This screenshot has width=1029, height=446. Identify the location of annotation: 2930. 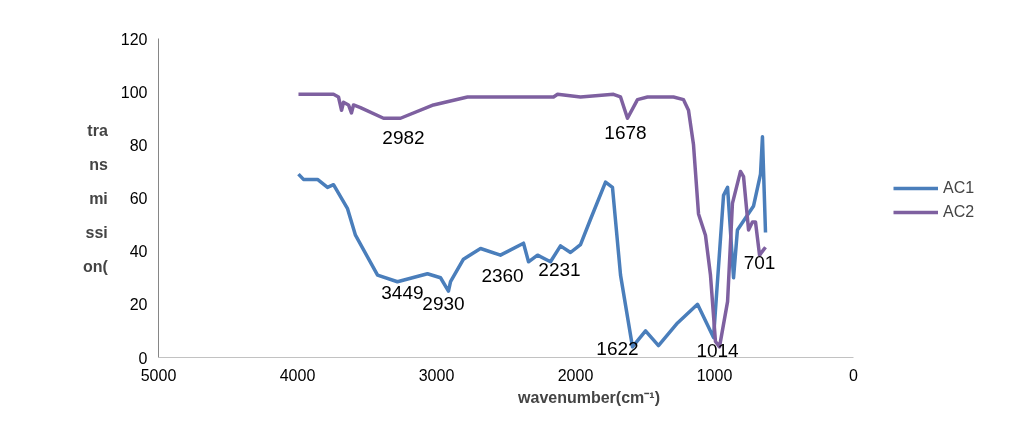
(443, 303).